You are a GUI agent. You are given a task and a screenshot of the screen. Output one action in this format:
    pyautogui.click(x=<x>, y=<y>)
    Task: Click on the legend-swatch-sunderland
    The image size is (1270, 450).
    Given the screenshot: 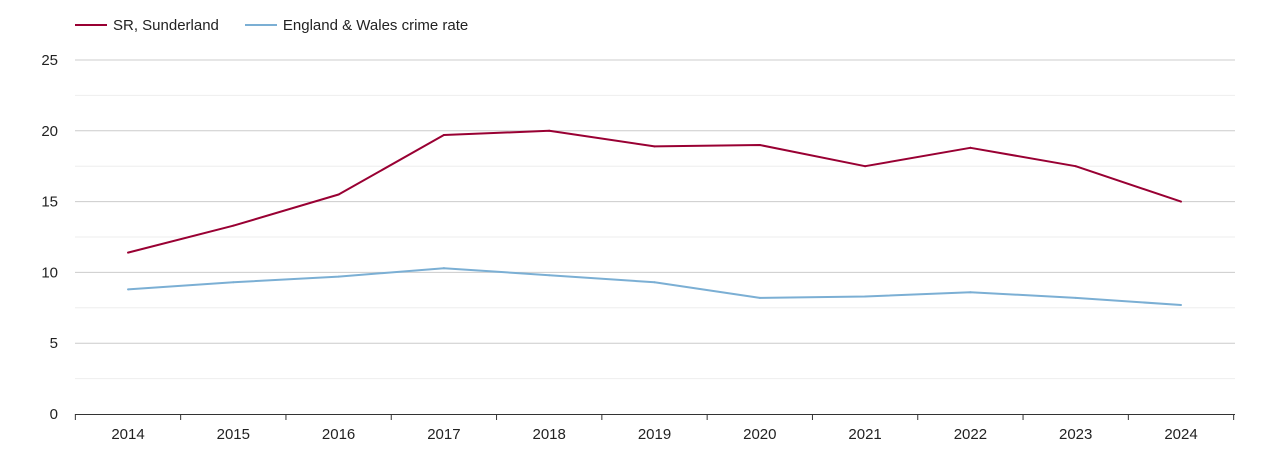 What is the action you would take?
    pyautogui.click(x=91, y=25)
    